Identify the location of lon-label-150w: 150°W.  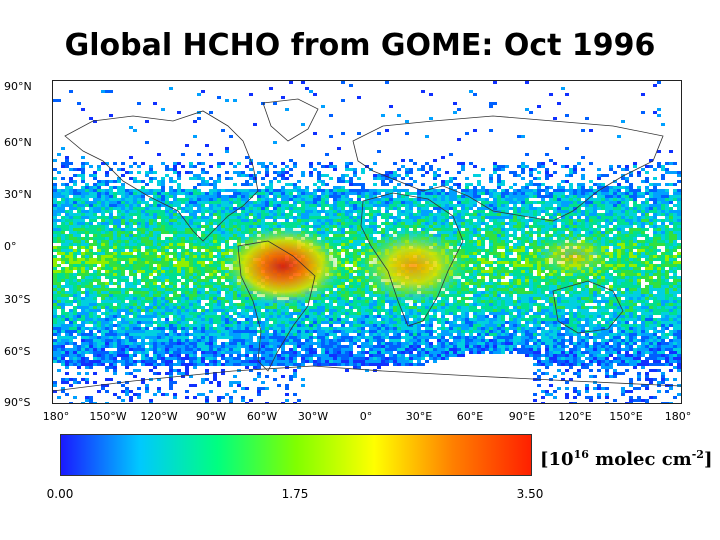
(108, 416).